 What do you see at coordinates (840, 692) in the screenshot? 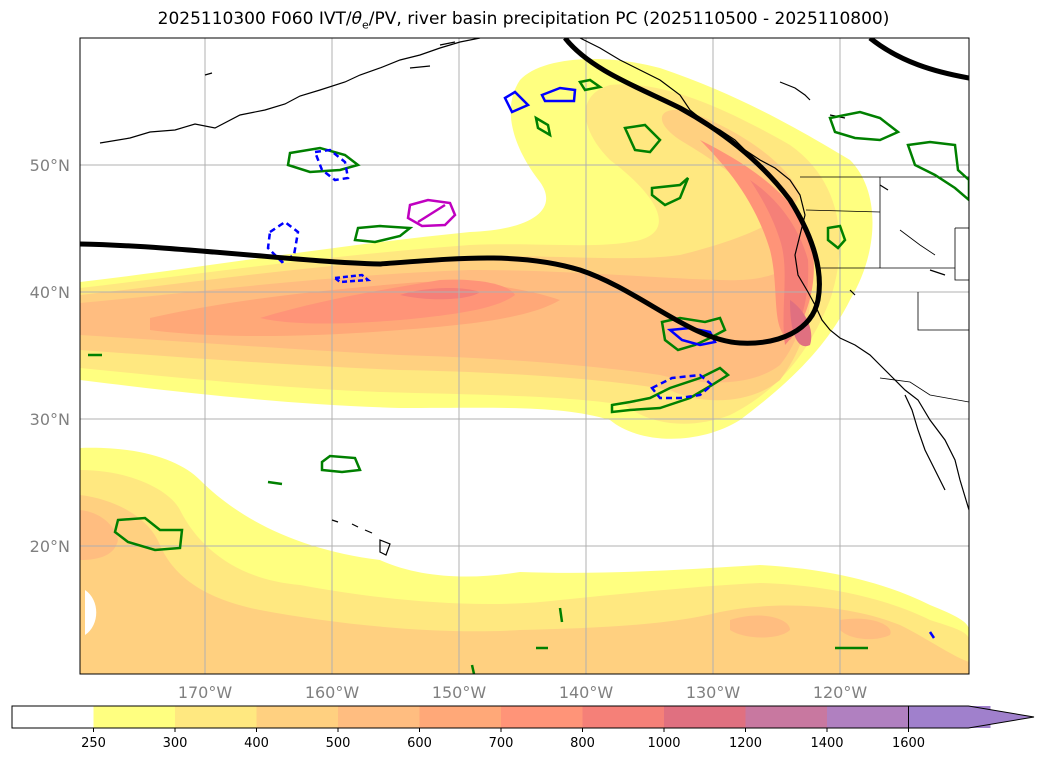
I see `lon-tick-120w: 120°W` at bounding box center [840, 692].